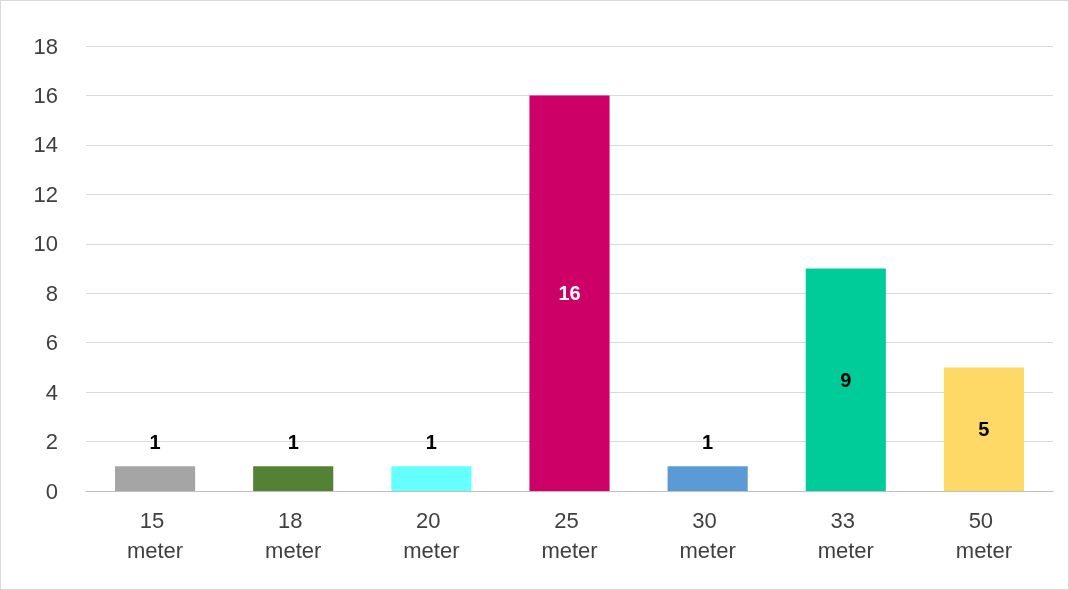 The width and height of the screenshot is (1069, 590). What do you see at coordinates (45, 46) in the screenshot?
I see `y-tick-label: 18` at bounding box center [45, 46].